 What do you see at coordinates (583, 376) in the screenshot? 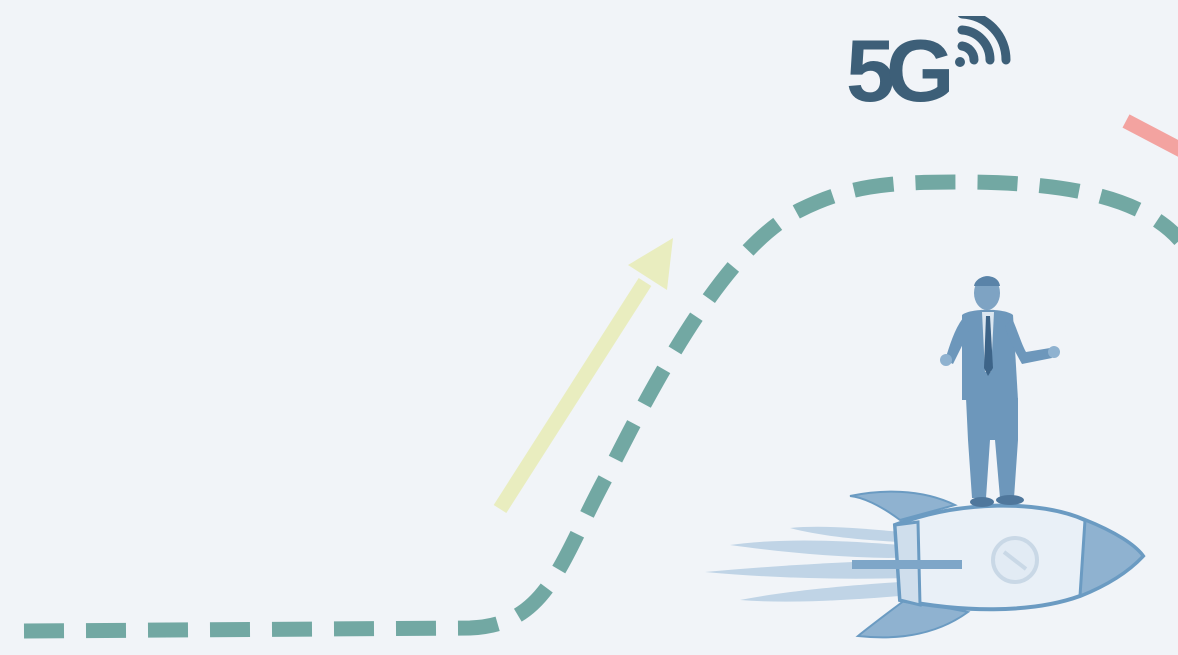
I see `up-arrow-icon` at bounding box center [583, 376].